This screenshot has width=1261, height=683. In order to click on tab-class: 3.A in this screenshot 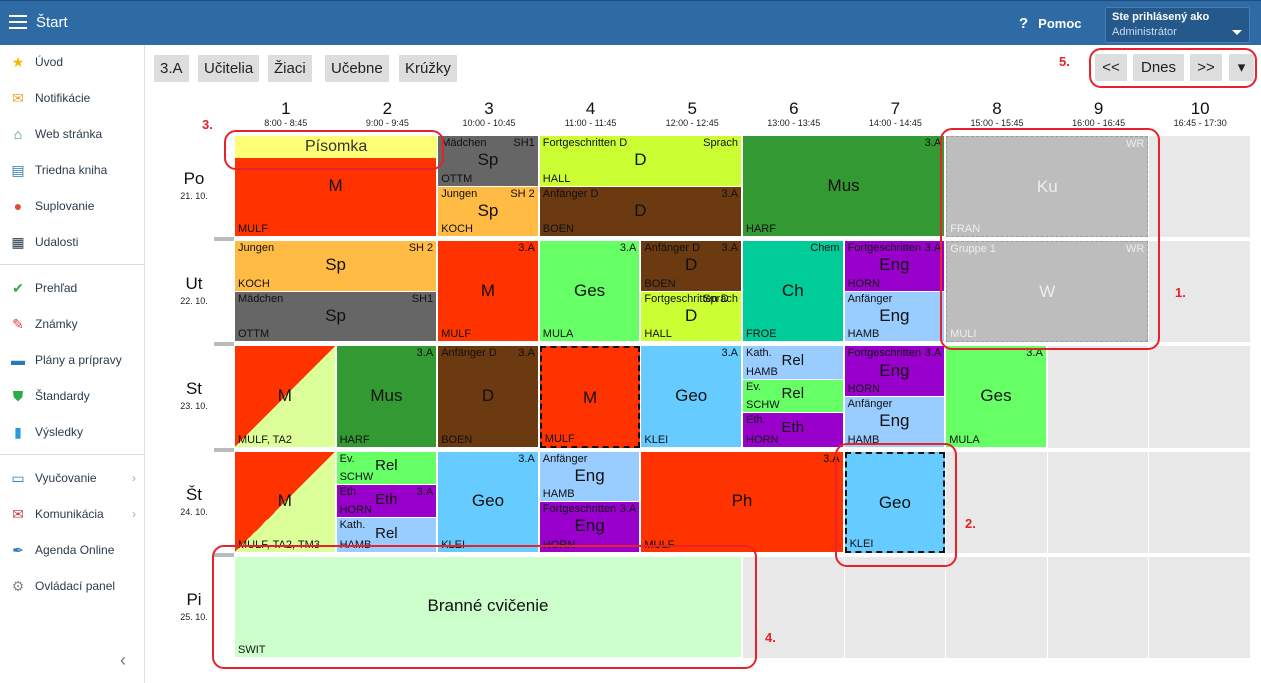, I will do `click(171, 68)`.